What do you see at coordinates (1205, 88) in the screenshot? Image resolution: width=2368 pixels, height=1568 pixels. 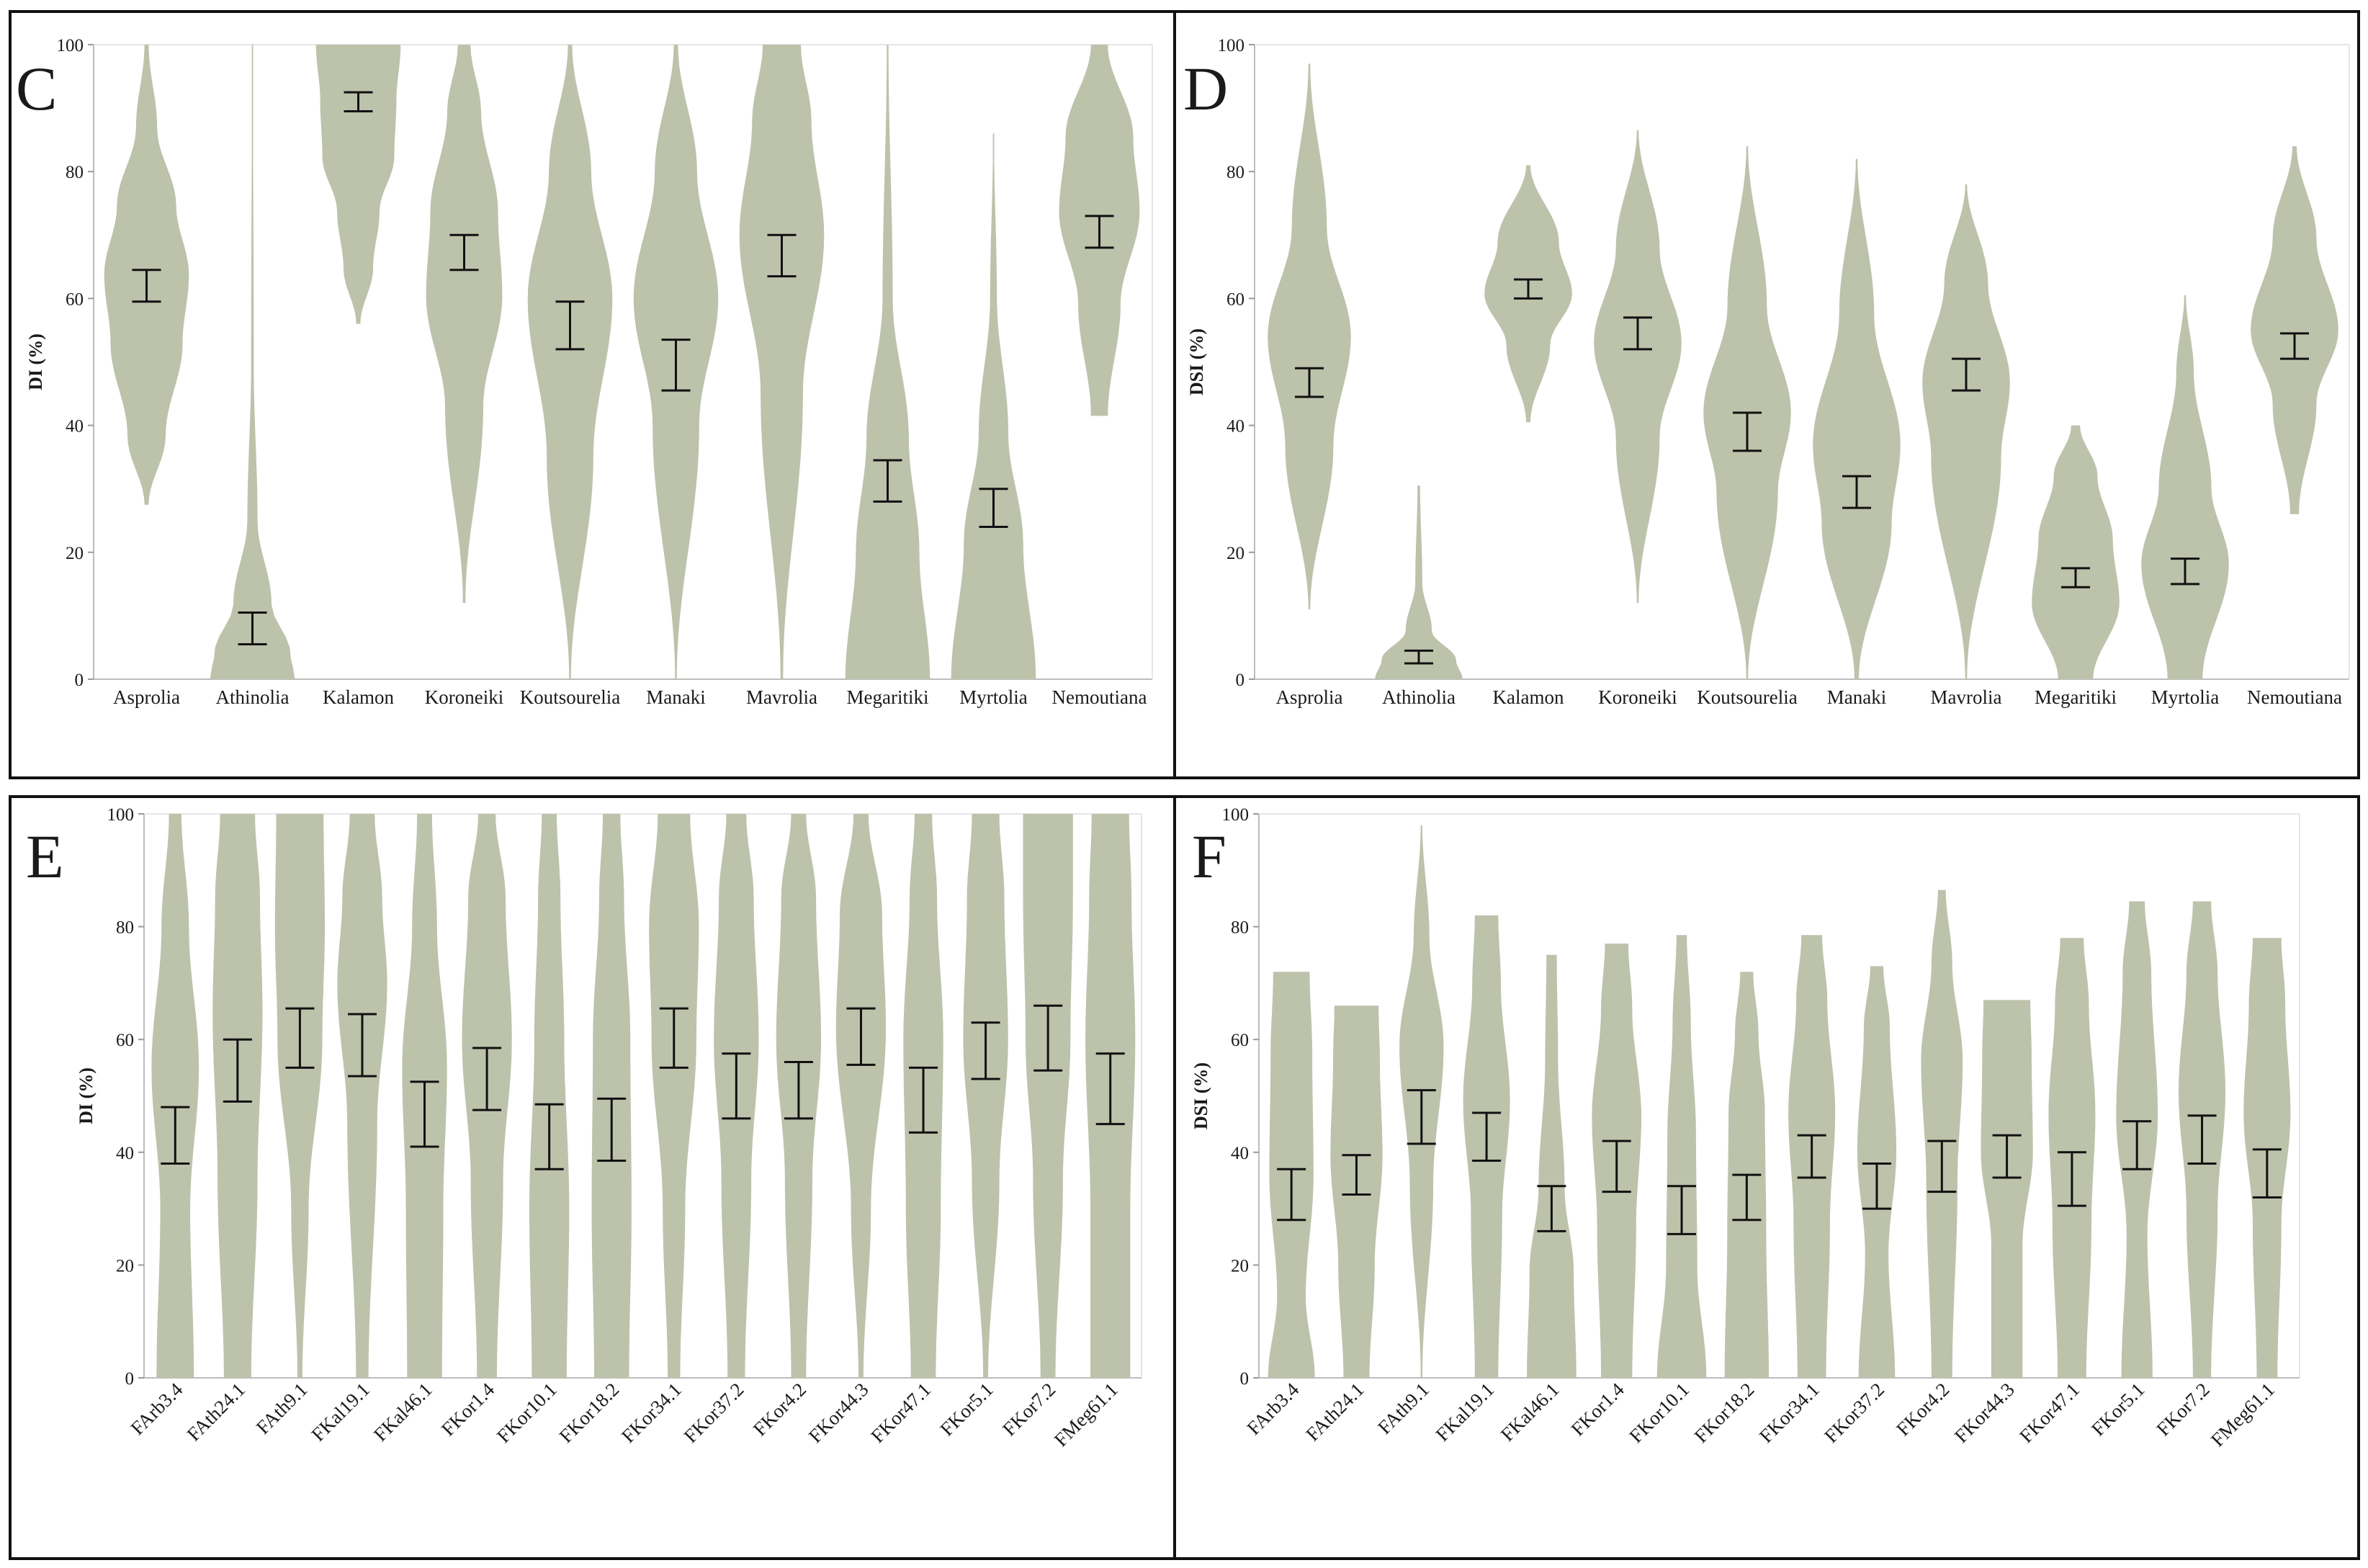 I see `panel-letter: D` at bounding box center [1205, 88].